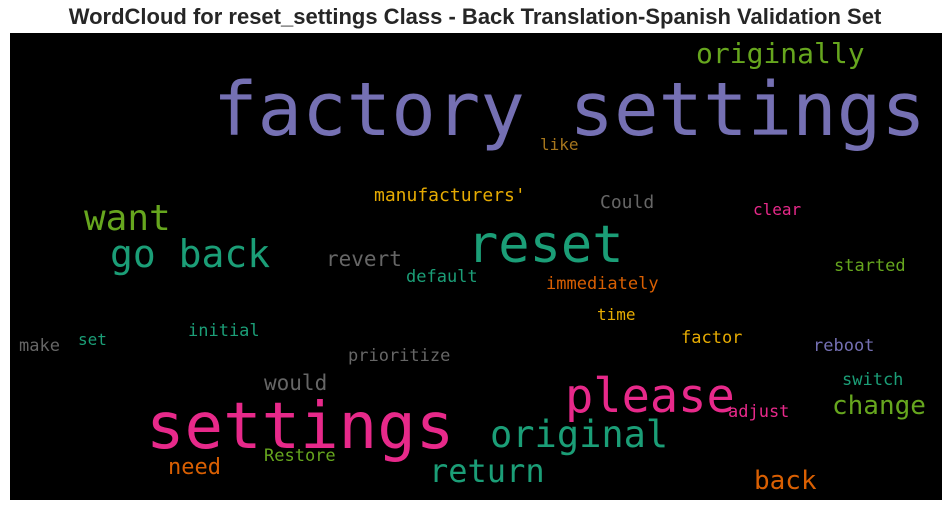  Describe the element at coordinates (487, 471) in the screenshot. I see `word-return: return` at that location.